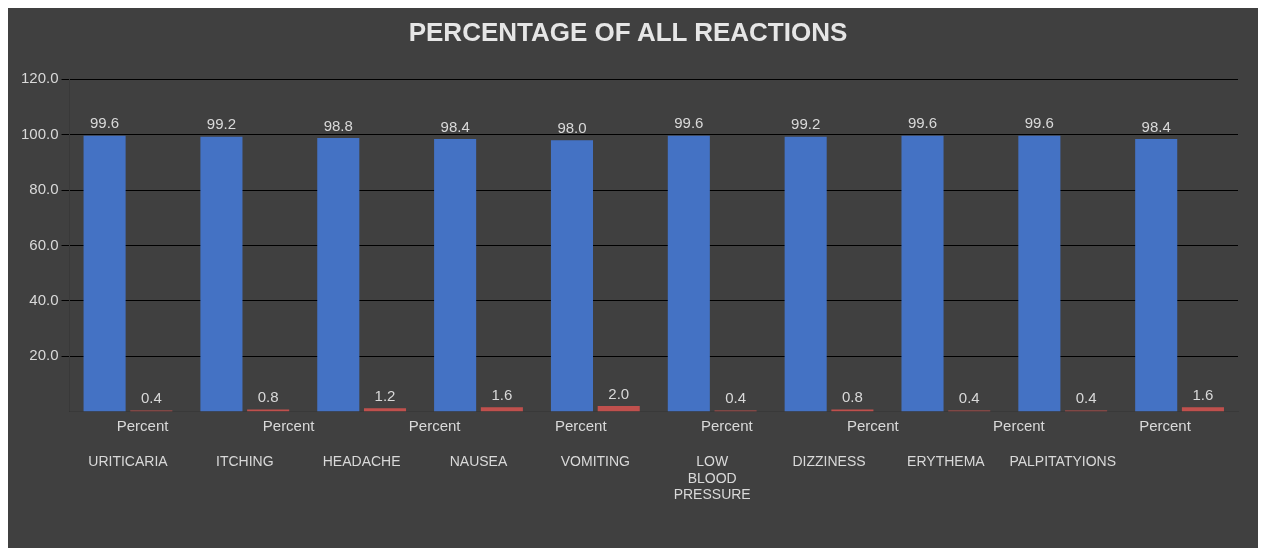  Describe the element at coordinates (44, 299) in the screenshot. I see `y-tick-label: 40.0` at that location.